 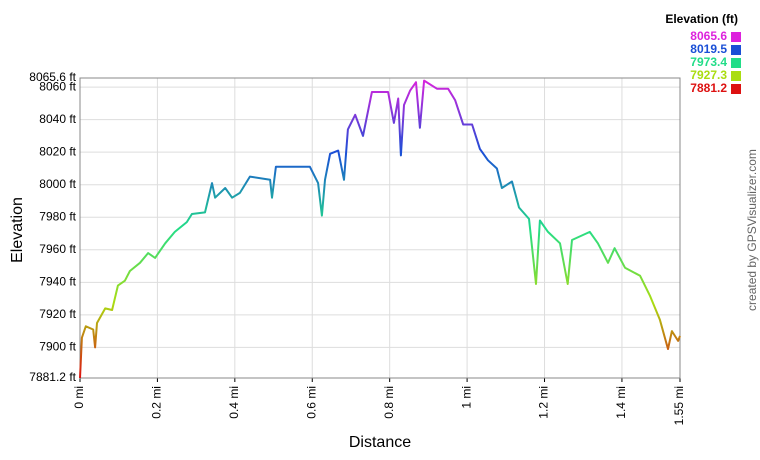 What do you see at coordinates (380, 442) in the screenshot?
I see `x-axis-title: Distance` at bounding box center [380, 442].